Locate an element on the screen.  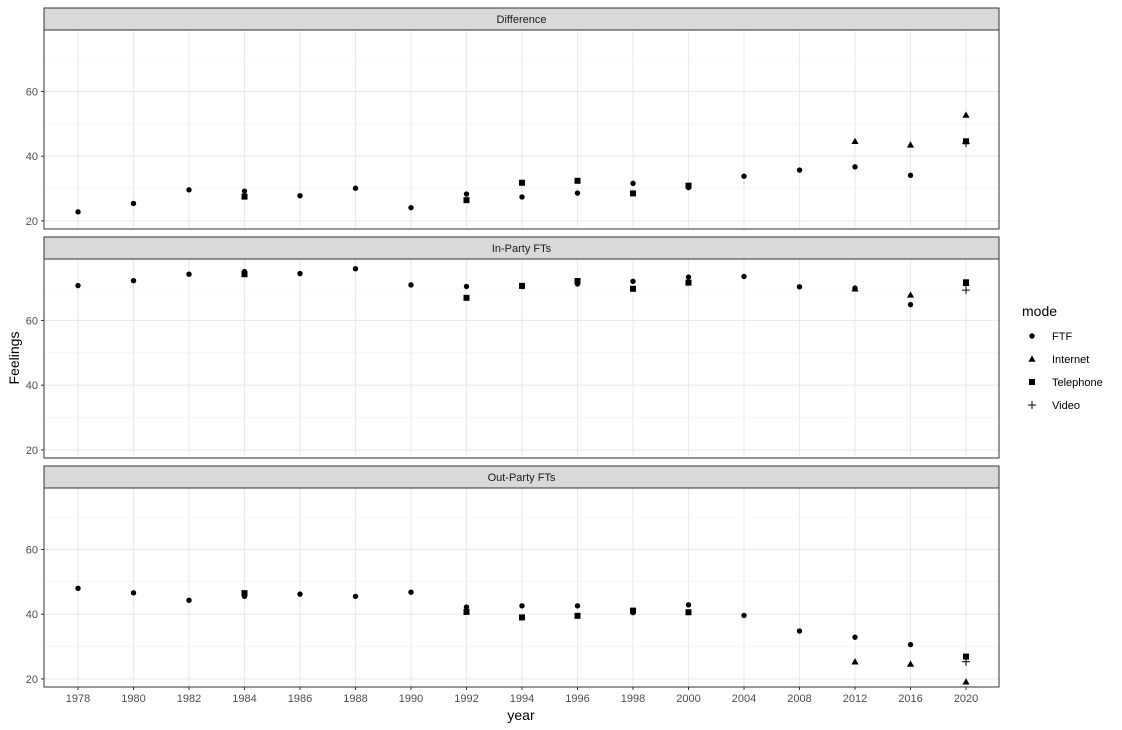
legend-label: Telephone is located at coordinates (1077, 383).